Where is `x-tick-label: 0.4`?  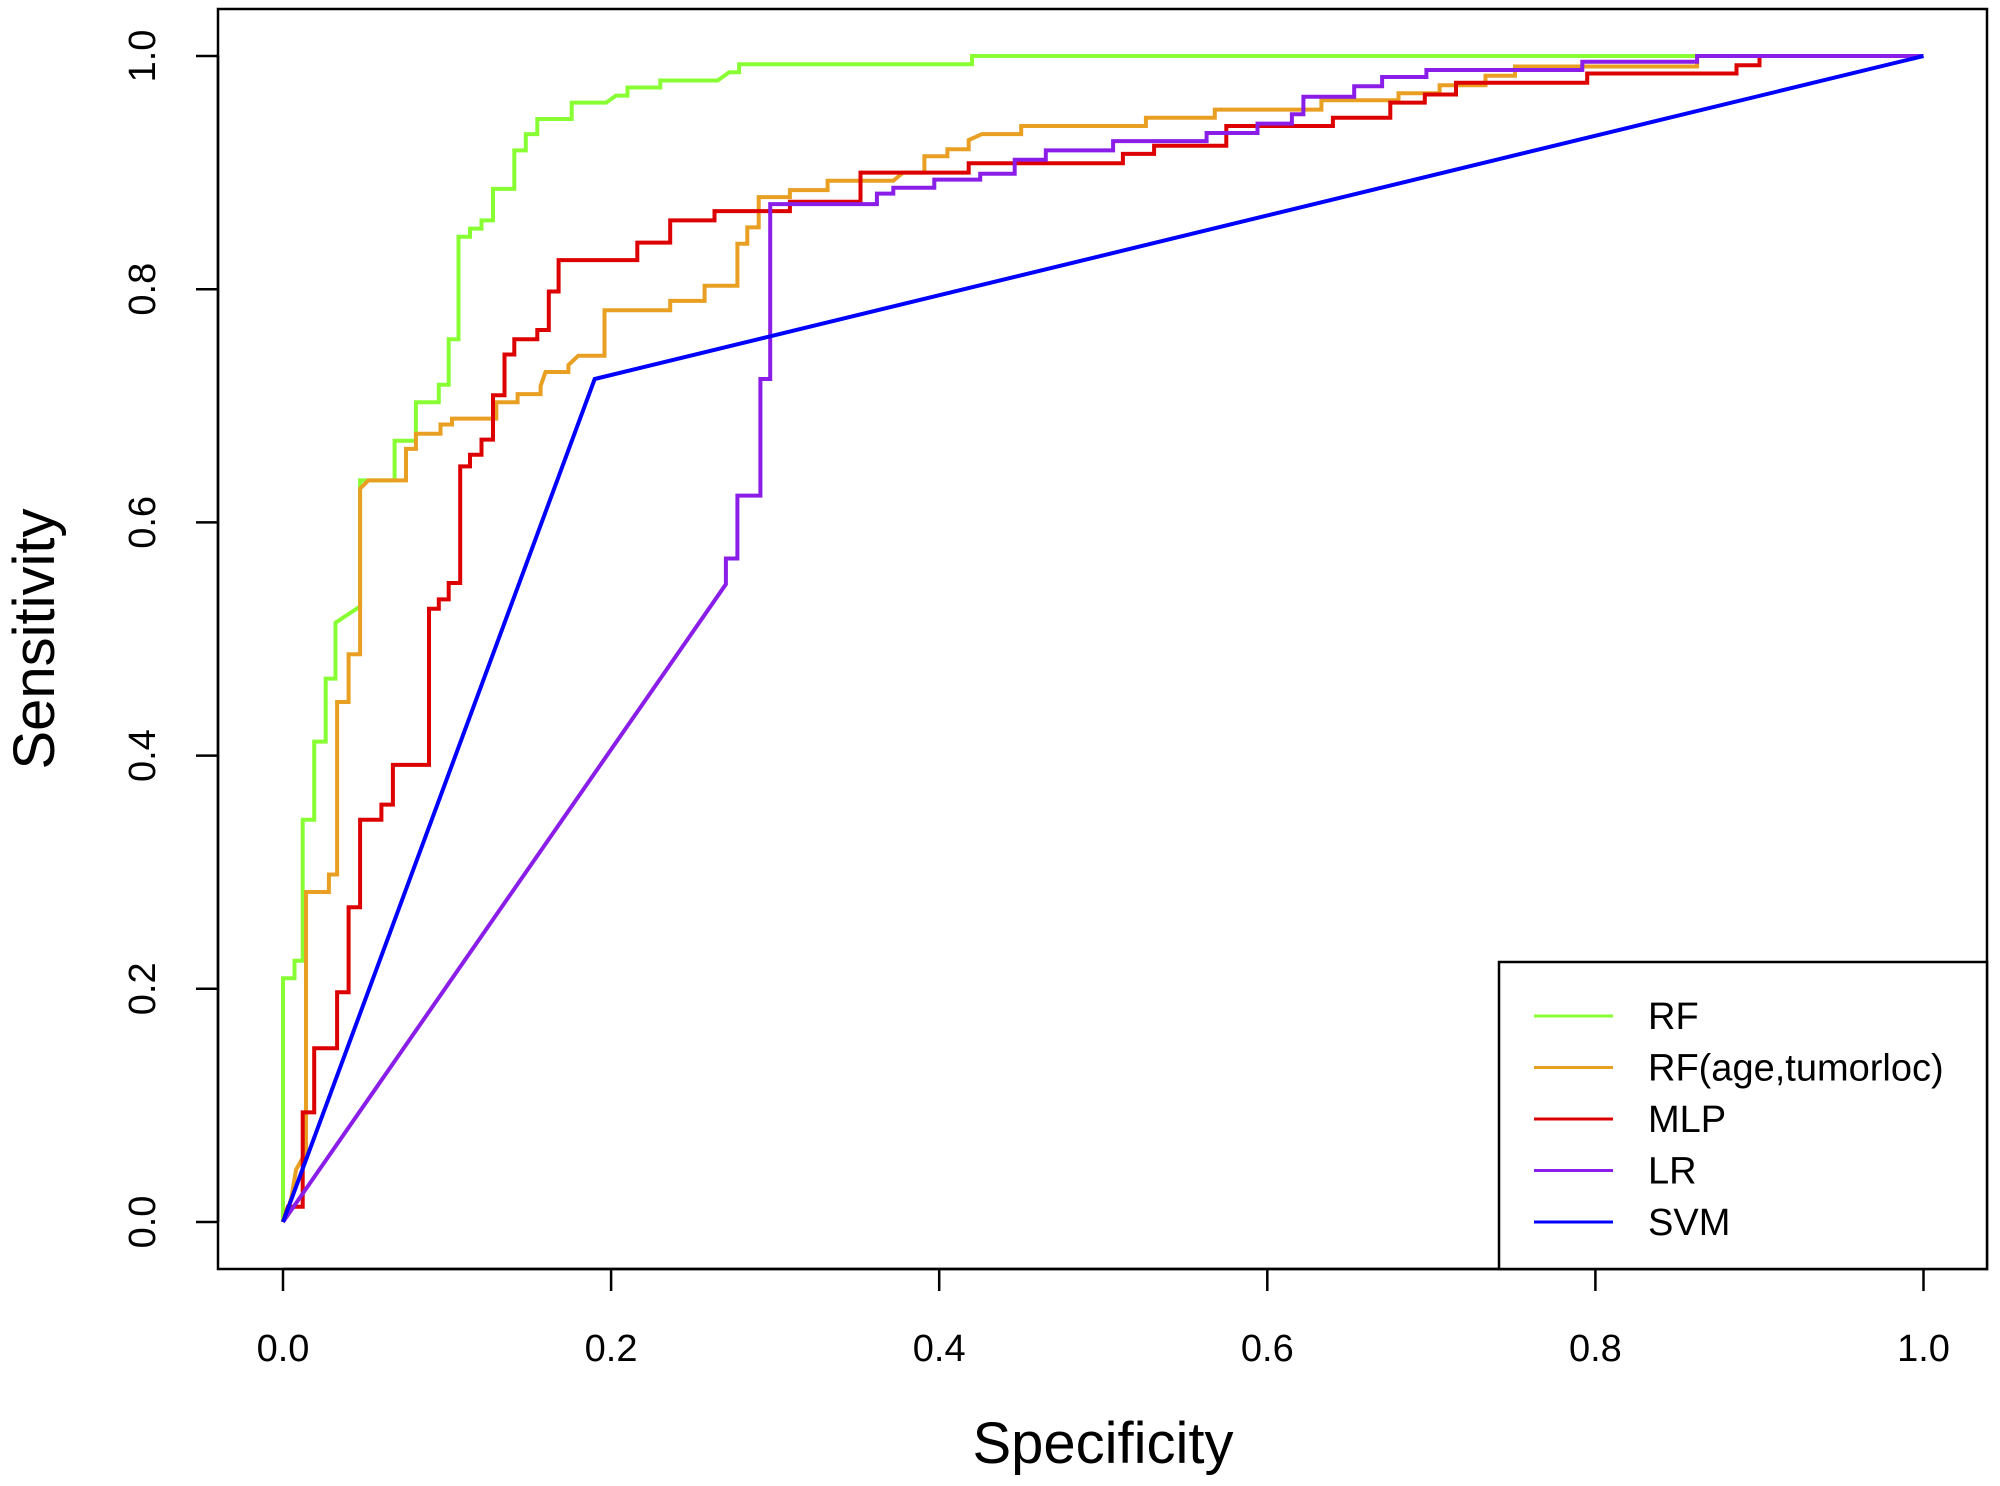 x-tick-label: 0.4 is located at coordinates (939, 1349).